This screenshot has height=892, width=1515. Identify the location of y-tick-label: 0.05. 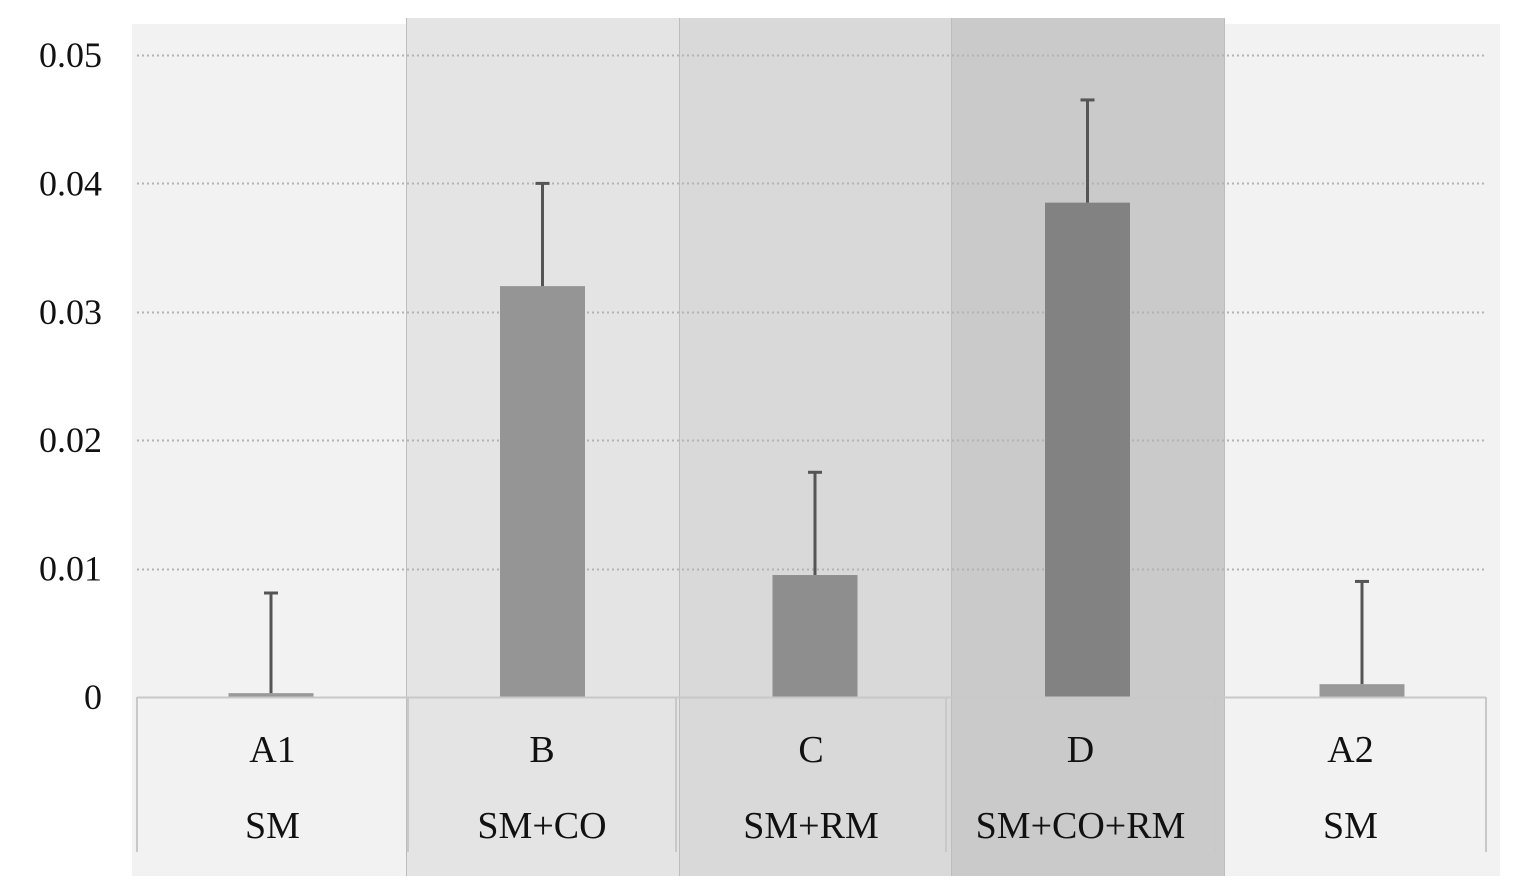
(70, 55).